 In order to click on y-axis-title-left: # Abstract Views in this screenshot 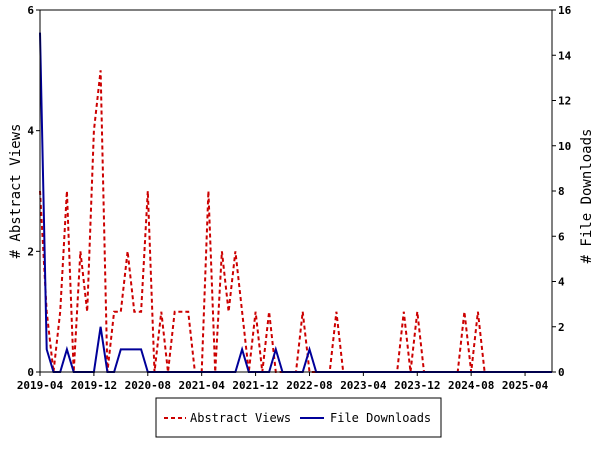, I will do `click(16, 191)`.